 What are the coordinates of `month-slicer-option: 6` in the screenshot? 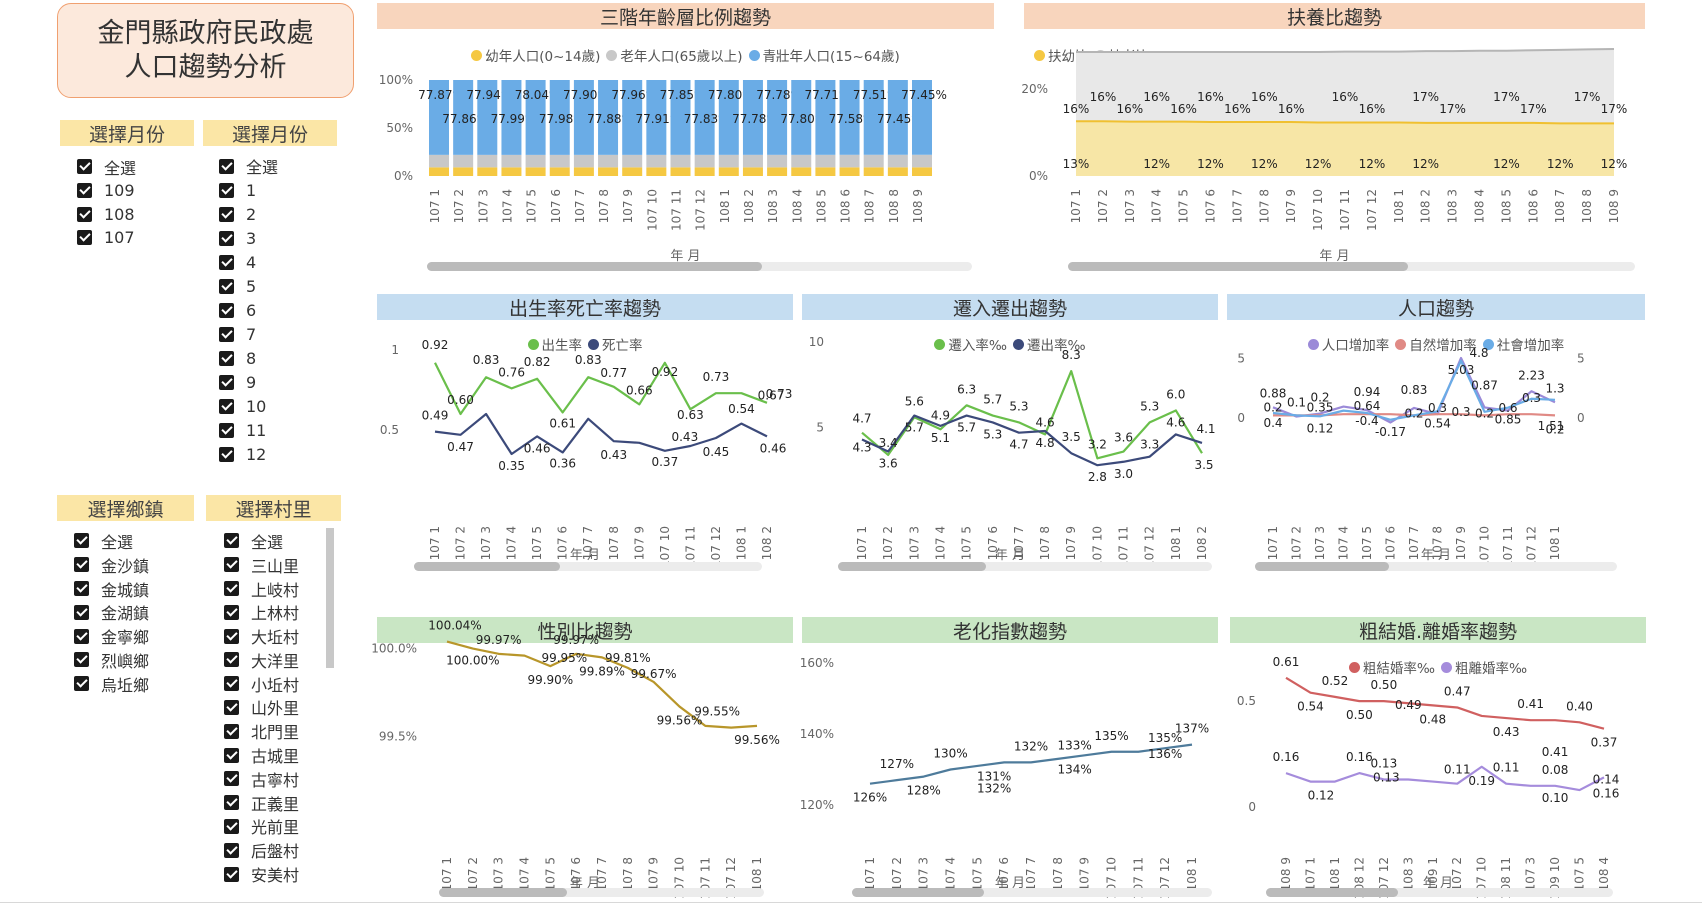 It's located at (274, 310).